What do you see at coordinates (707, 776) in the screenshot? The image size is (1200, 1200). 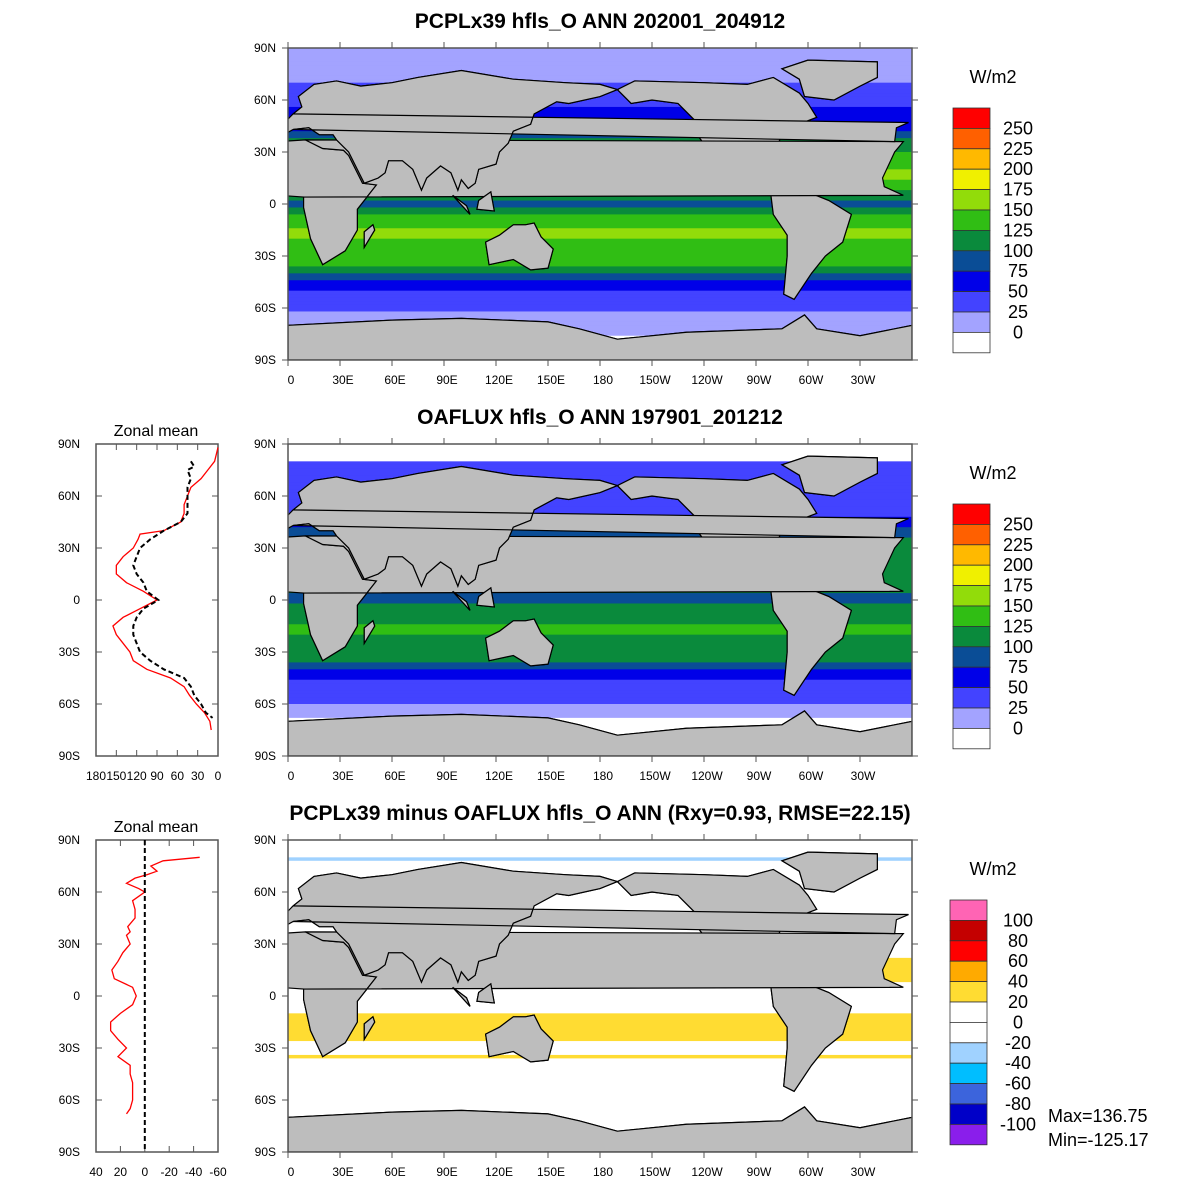 I see `lon-tick-label: 120W` at bounding box center [707, 776].